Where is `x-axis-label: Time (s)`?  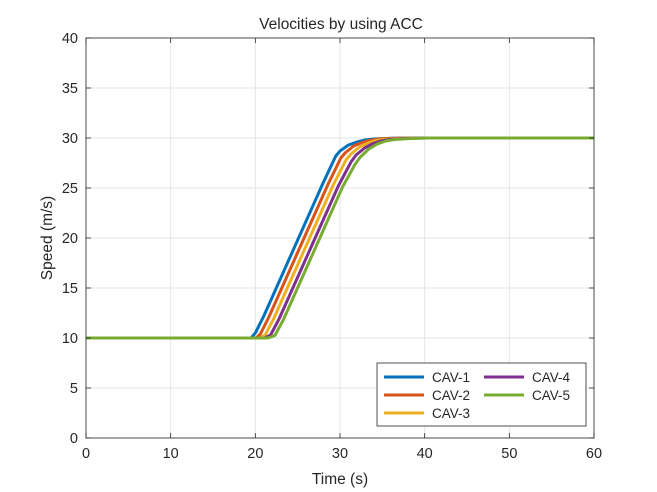 x-axis-label: Time (s) is located at coordinates (340, 479).